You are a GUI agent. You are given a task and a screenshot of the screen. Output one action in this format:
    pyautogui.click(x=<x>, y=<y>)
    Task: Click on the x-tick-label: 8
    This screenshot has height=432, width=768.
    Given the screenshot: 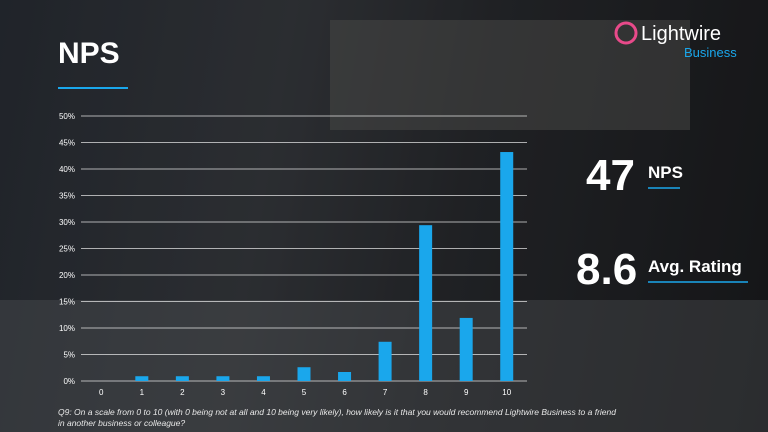 What is the action you would take?
    pyautogui.click(x=425, y=392)
    